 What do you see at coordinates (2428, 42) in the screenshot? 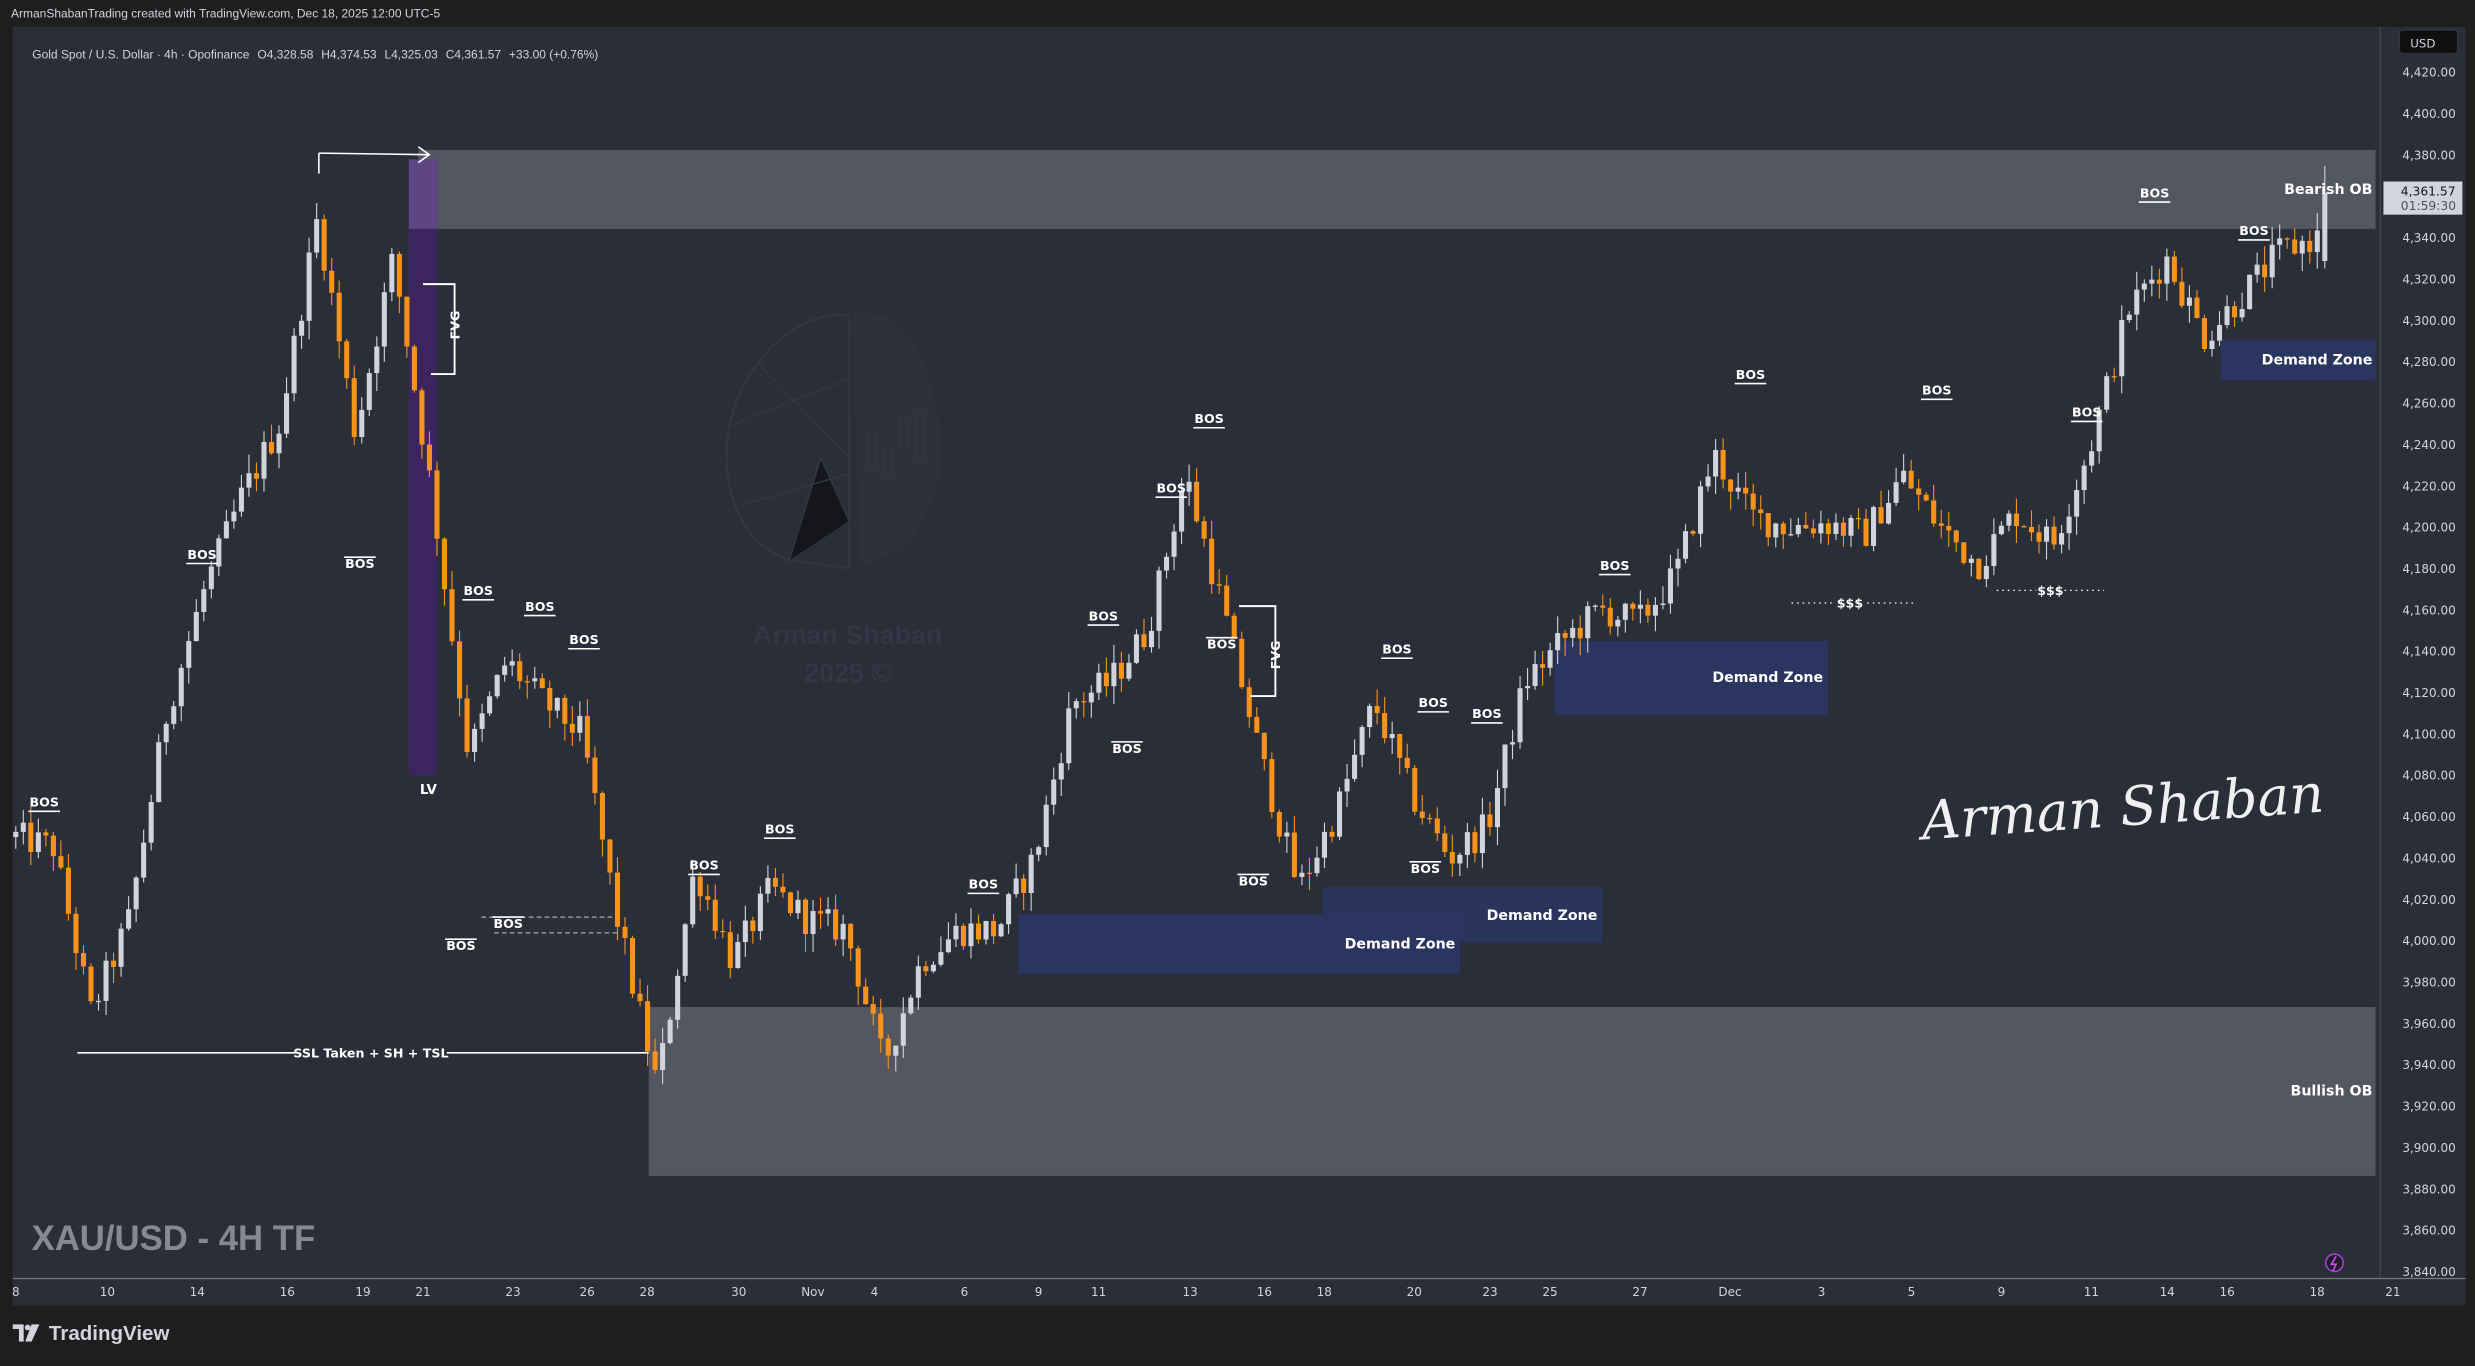
I see `currency-box` at bounding box center [2428, 42].